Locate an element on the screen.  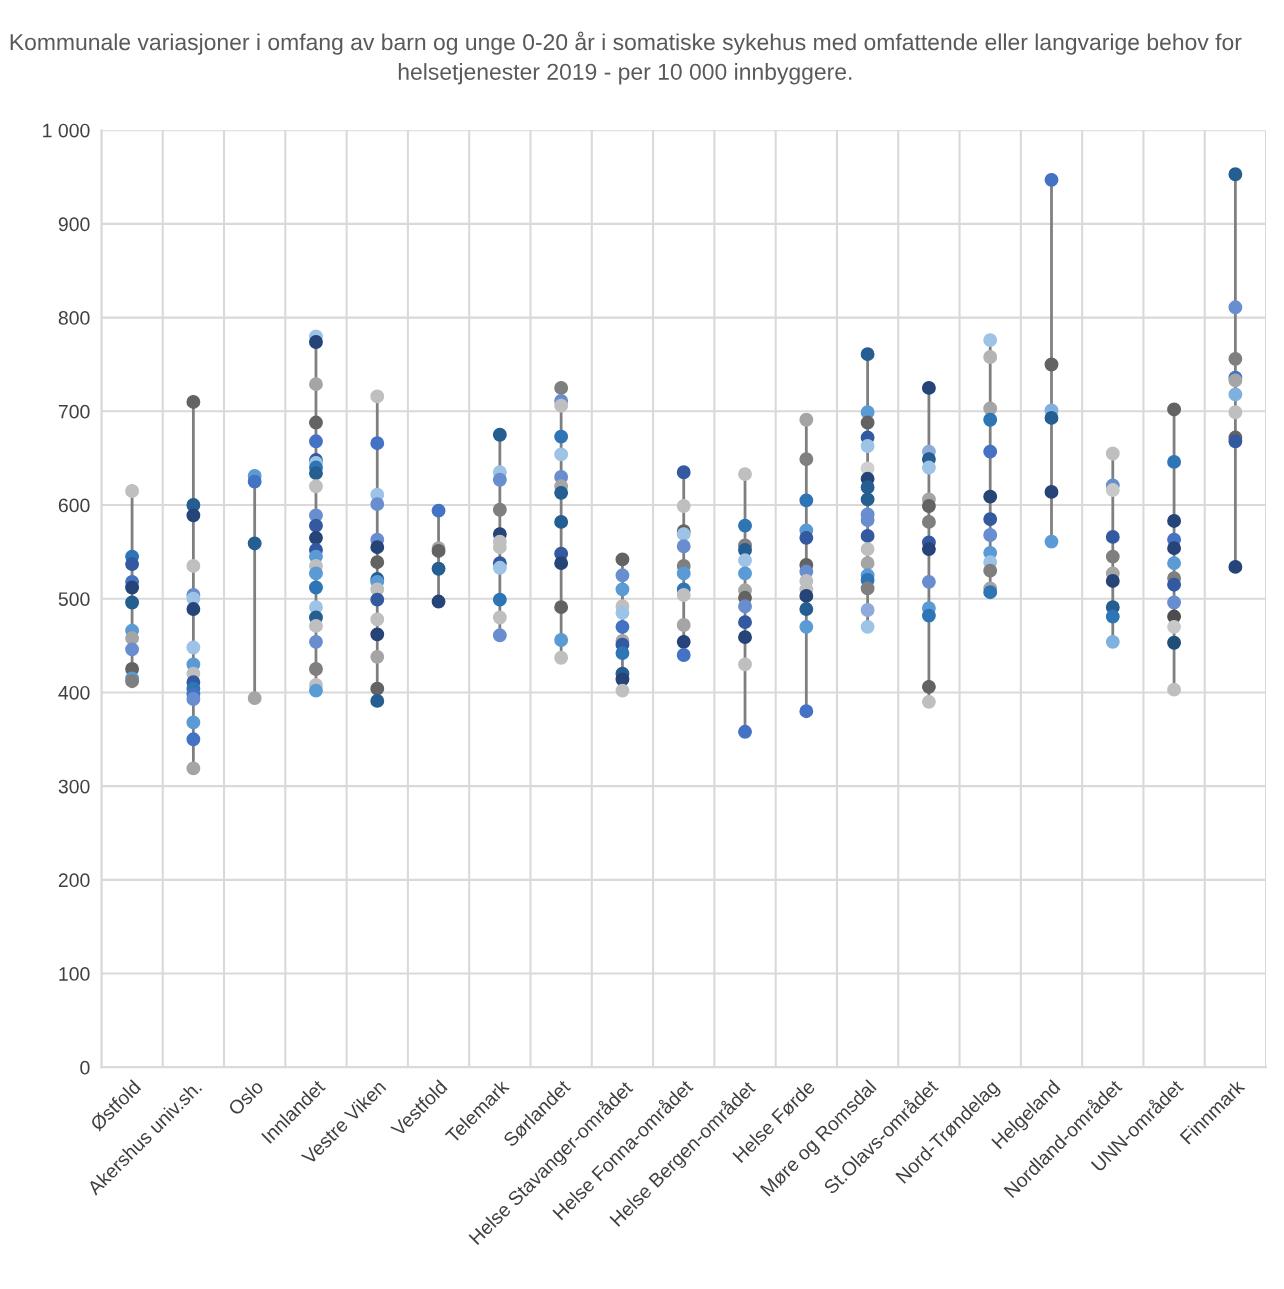
y-tick-label: 100 is located at coordinates (74, 974).